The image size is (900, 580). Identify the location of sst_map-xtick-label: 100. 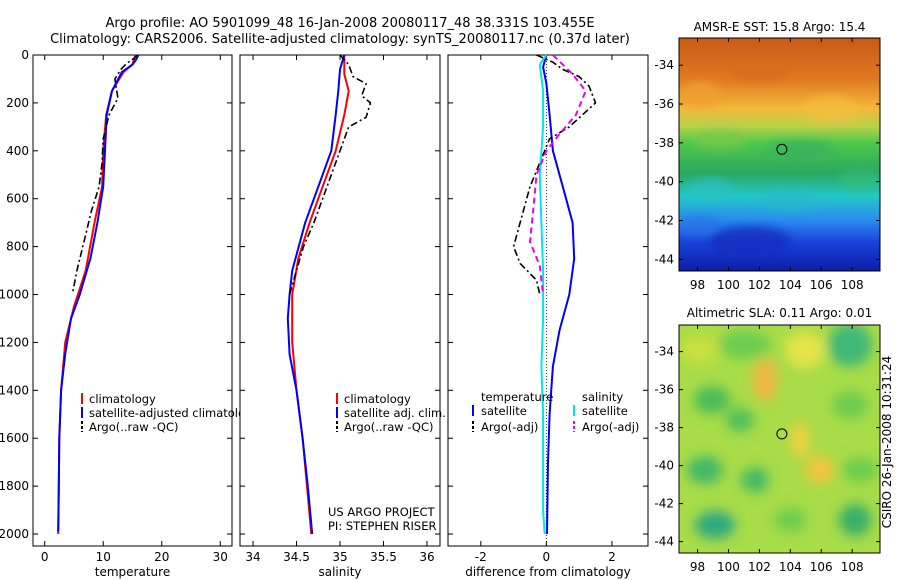
(728, 285).